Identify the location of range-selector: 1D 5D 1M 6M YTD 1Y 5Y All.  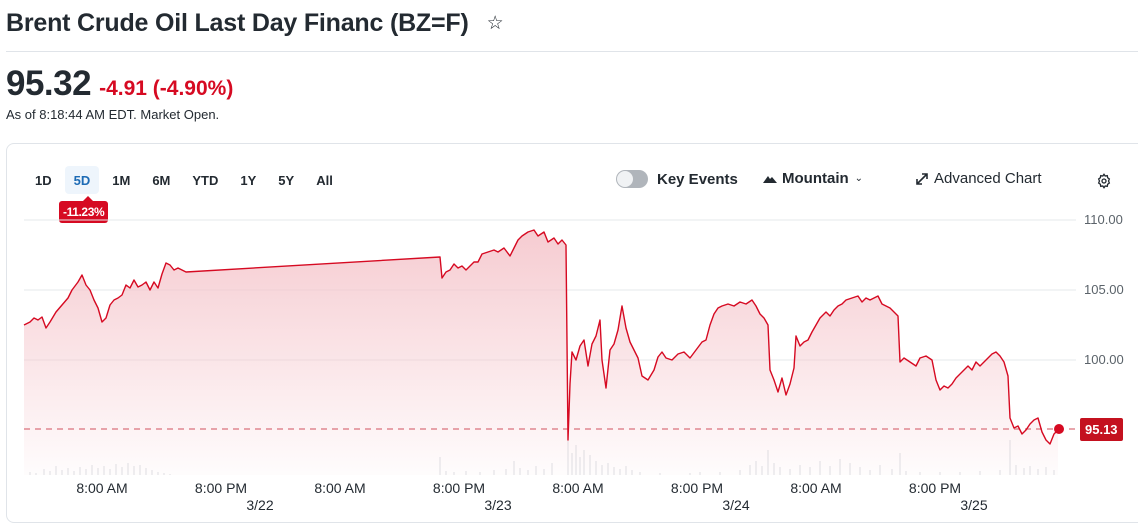
(186, 180).